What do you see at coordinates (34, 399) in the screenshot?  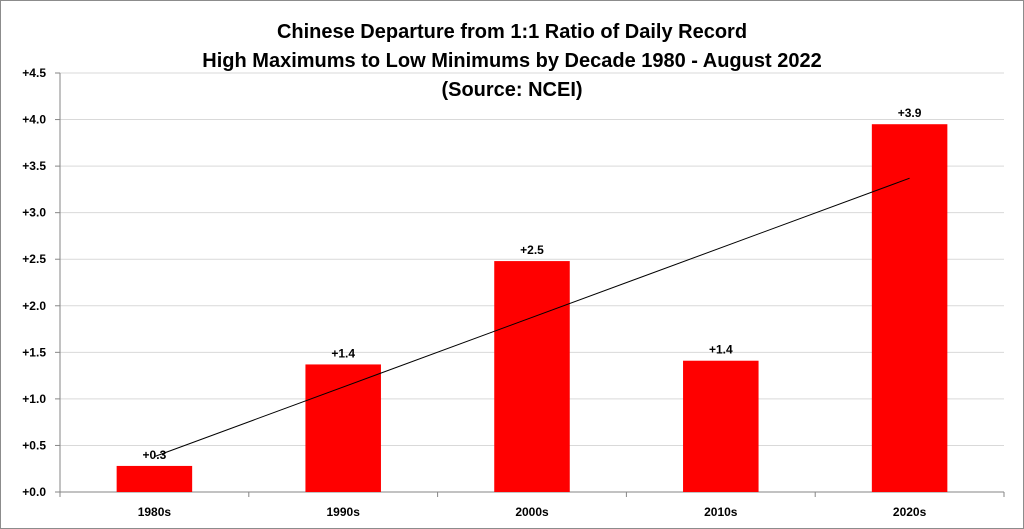 I see `y-tick-label: +1.0` at bounding box center [34, 399].